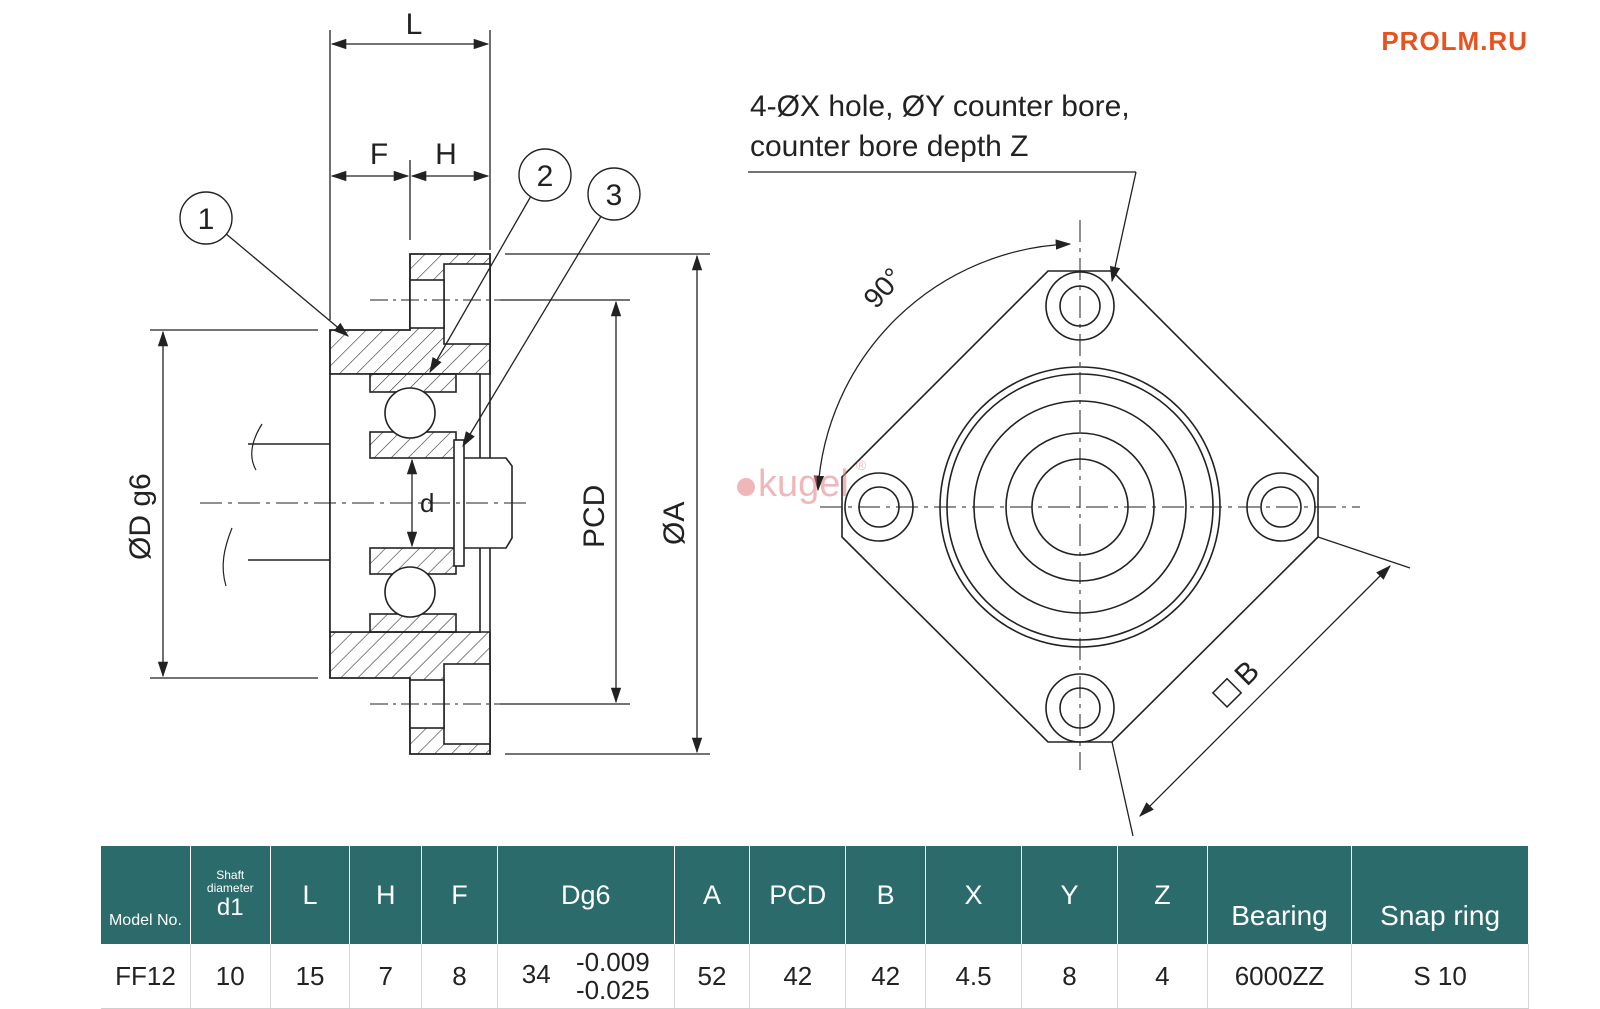 This screenshot has width=1600, height=1009. I want to click on tol-upper: -0.009, so click(612, 962).